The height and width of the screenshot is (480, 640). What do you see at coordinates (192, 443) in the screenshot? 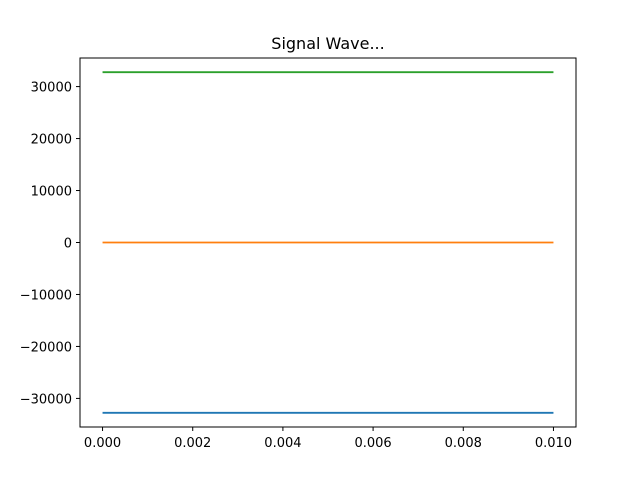
I see `x-tick-label: 0.002` at bounding box center [192, 443].